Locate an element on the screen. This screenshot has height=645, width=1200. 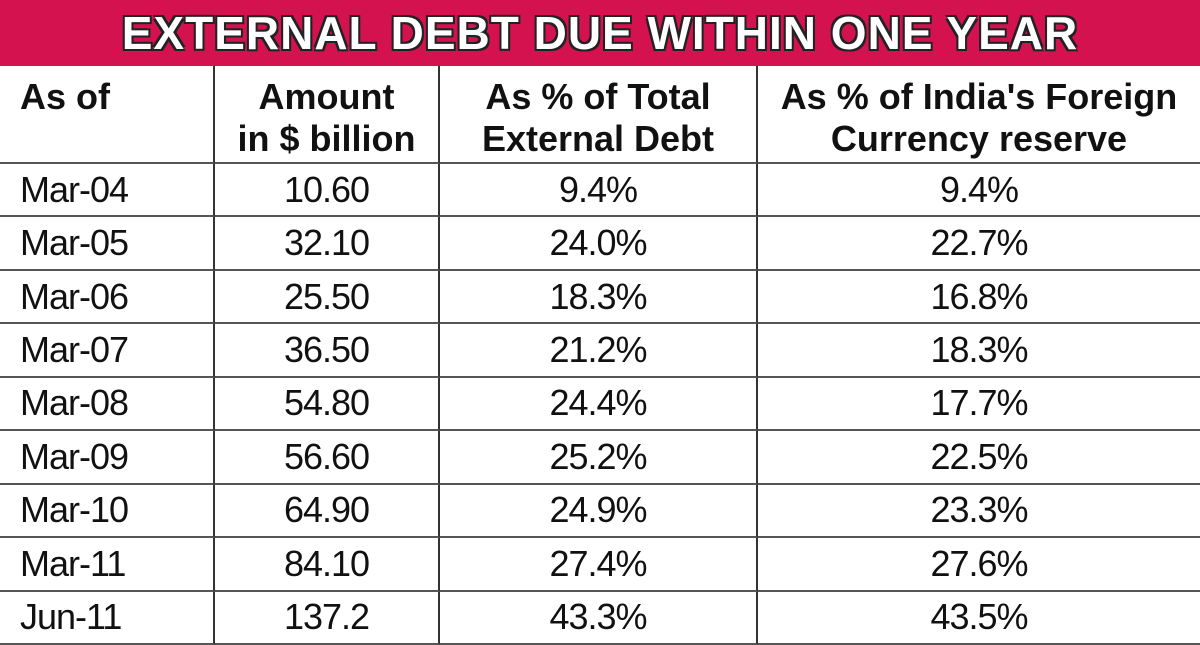
table-cell: 17.7% is located at coordinates (979, 405).